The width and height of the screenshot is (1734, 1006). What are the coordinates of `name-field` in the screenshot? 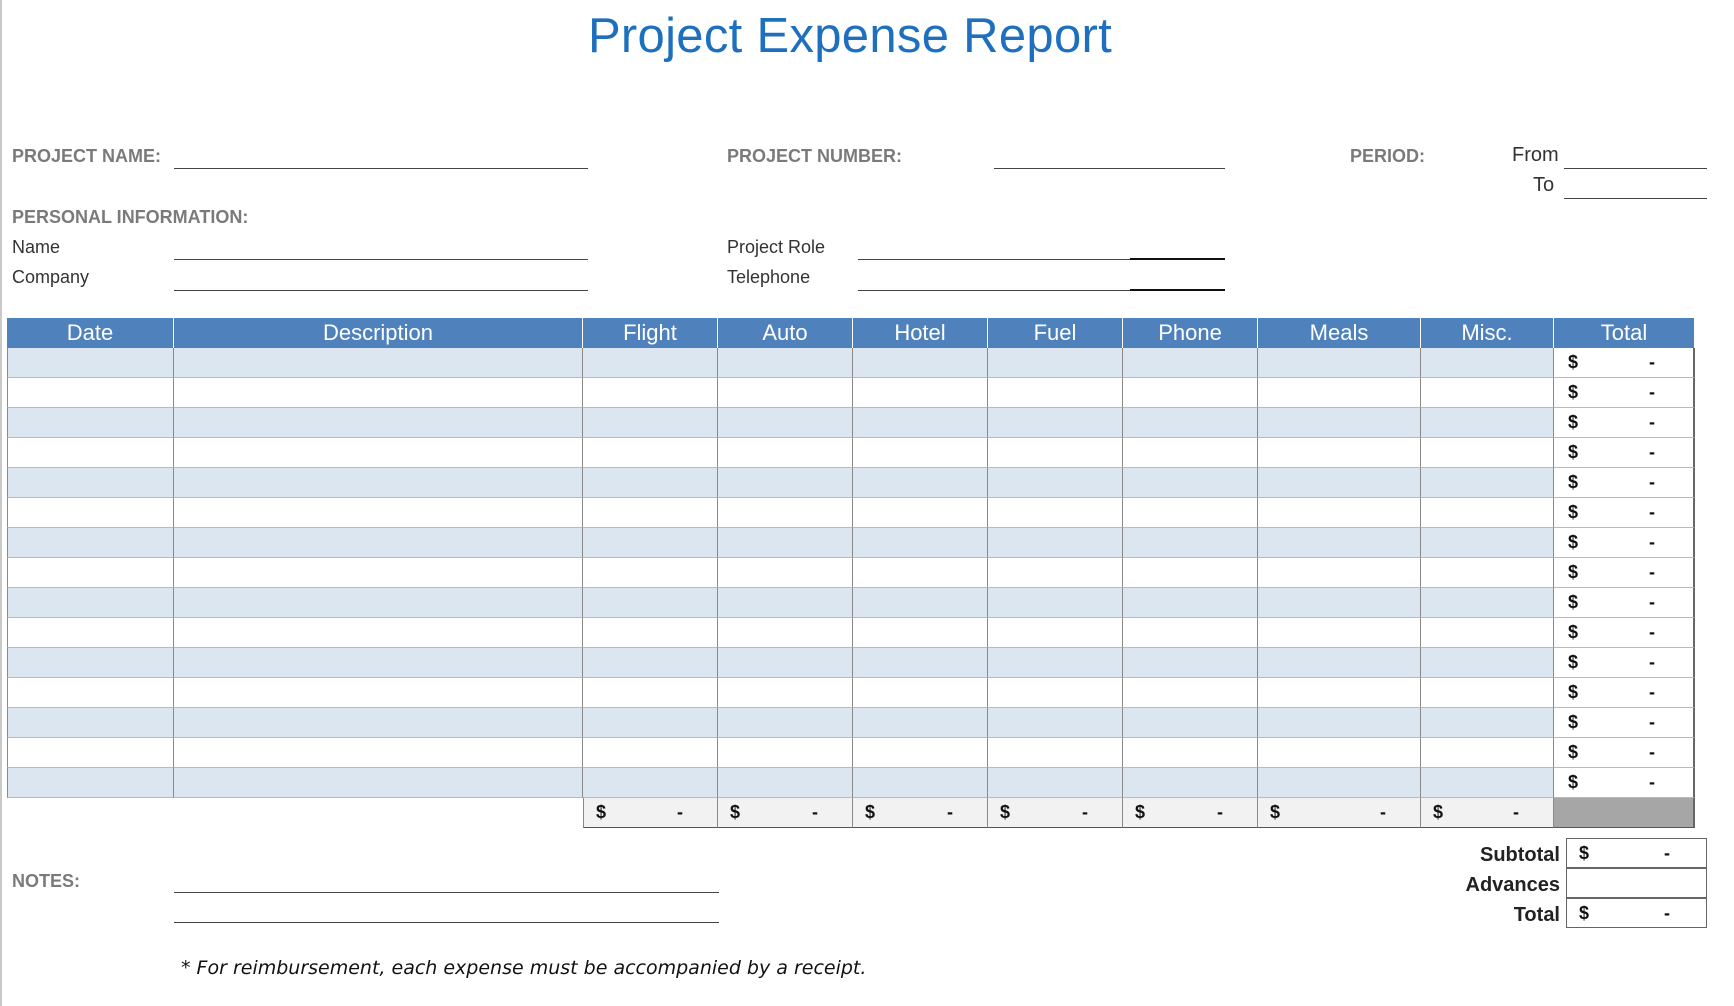 It's located at (381, 259).